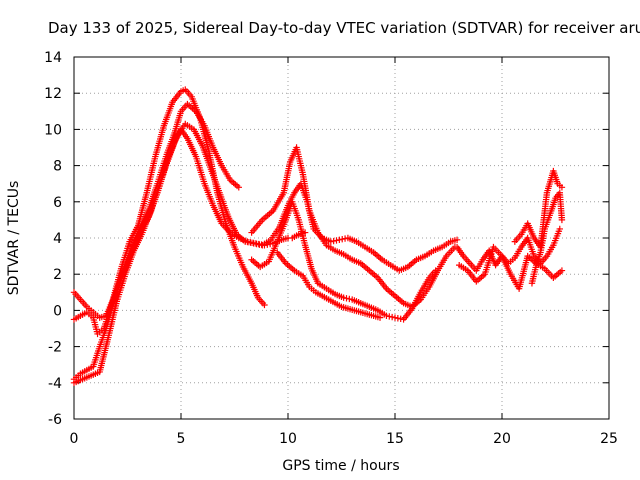 This screenshot has height=480, width=640. Describe the element at coordinates (609, 439) in the screenshot. I see `x-tick-label: 25` at that location.